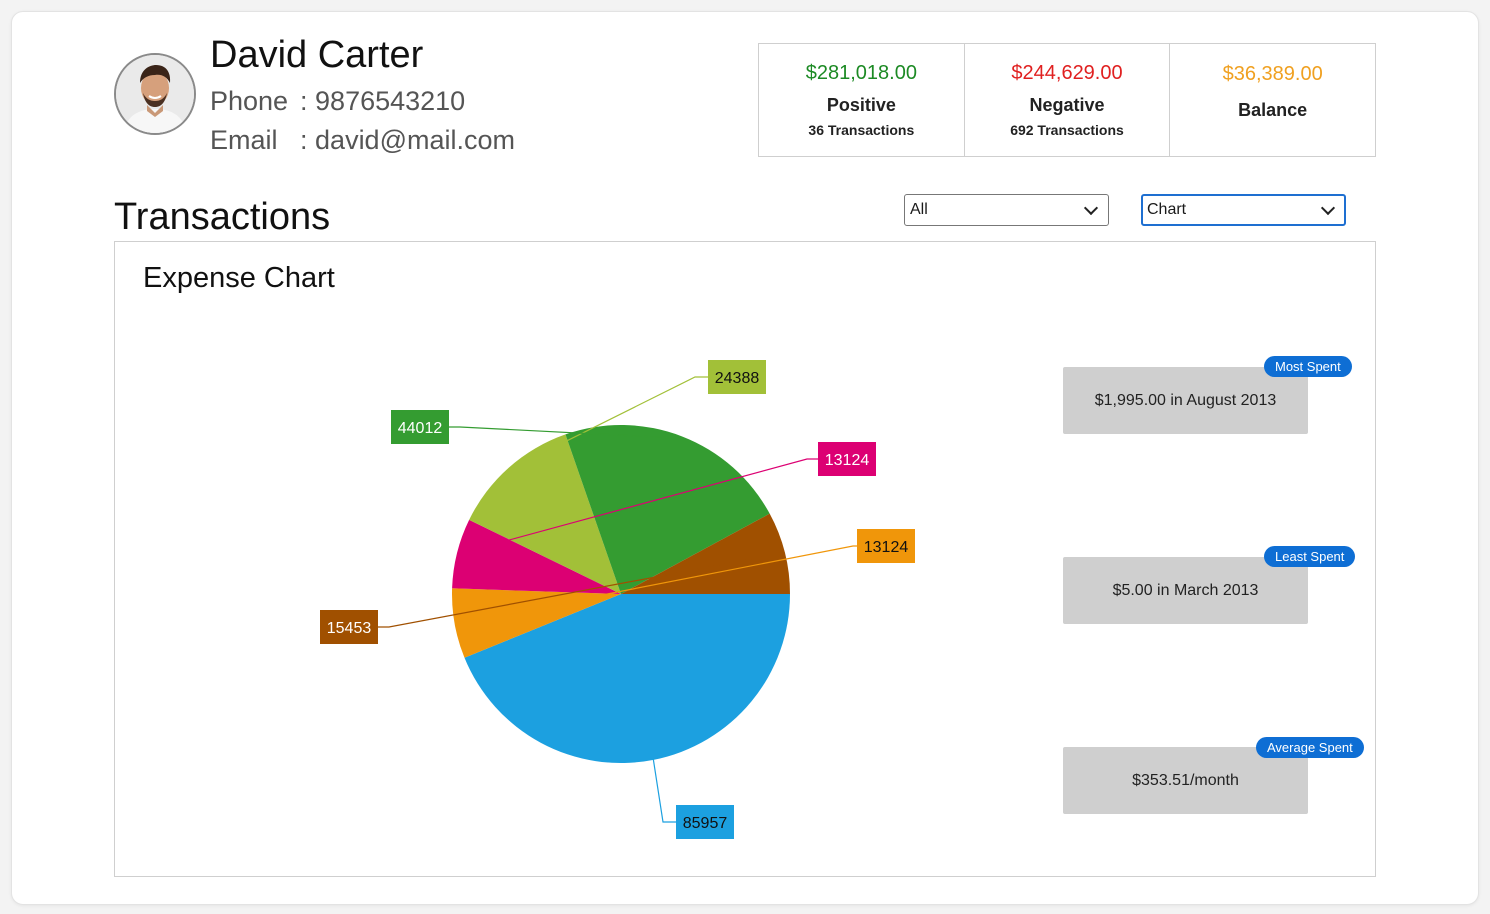  I want to click on filter-select: All, so click(1006, 210).